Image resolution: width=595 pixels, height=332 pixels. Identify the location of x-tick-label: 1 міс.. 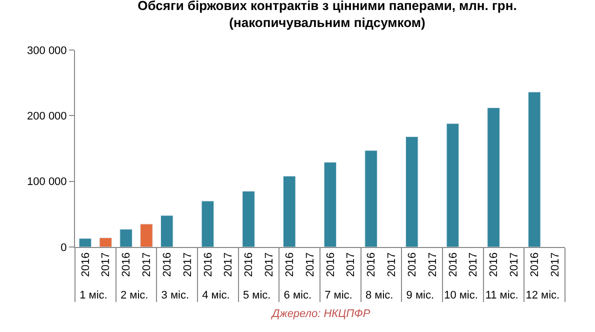
(94, 296).